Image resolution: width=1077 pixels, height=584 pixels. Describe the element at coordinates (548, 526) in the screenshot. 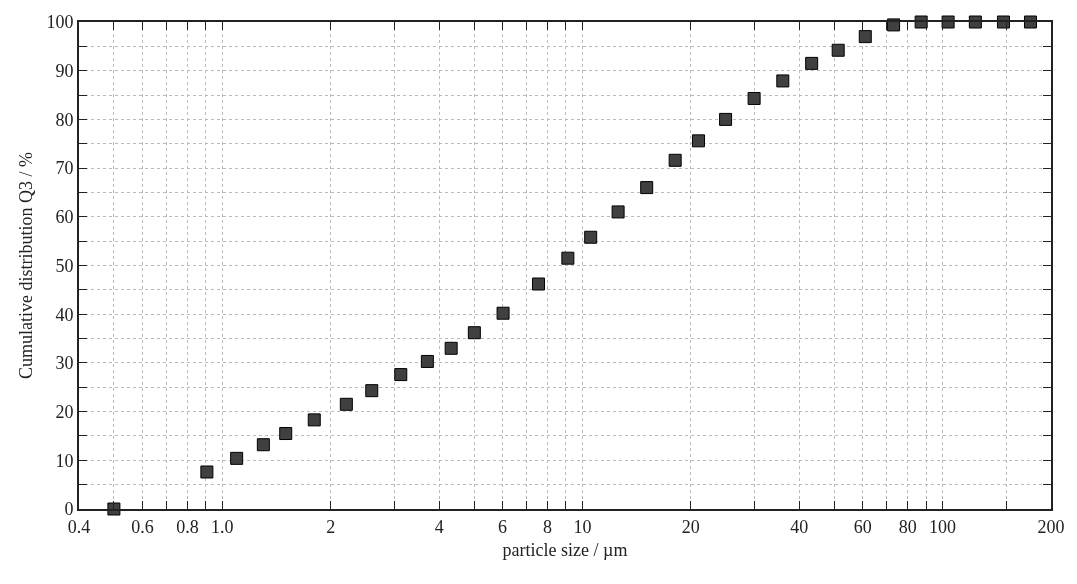

I see `x-tick-label: 8` at that location.